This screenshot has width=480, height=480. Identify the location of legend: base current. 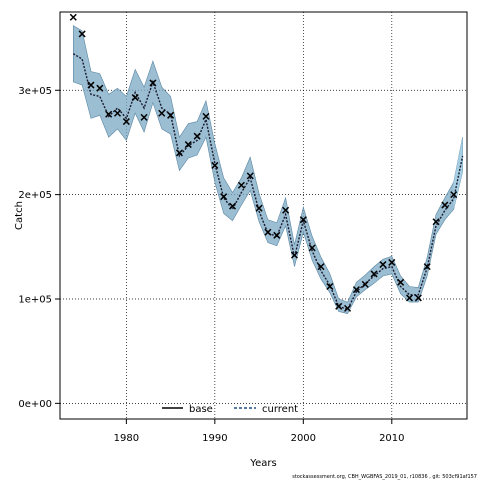
(230, 409).